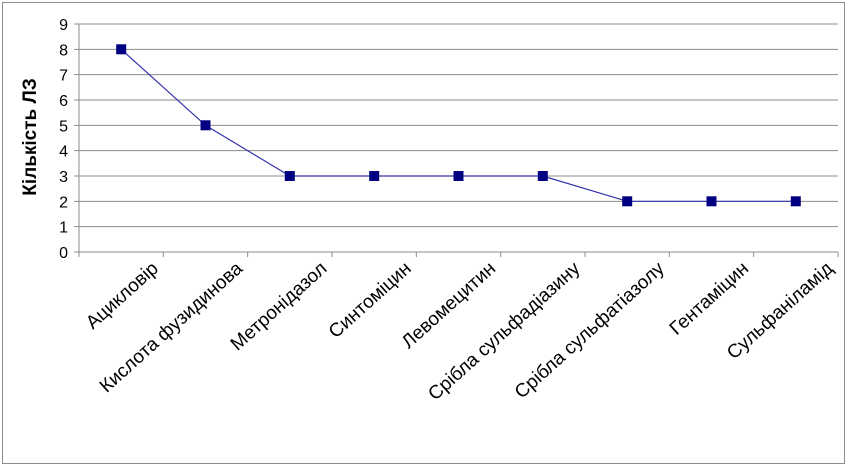 The image size is (850, 469). Describe the element at coordinates (63, 101) in the screenshot. I see `y-tick-label: 6` at that location.